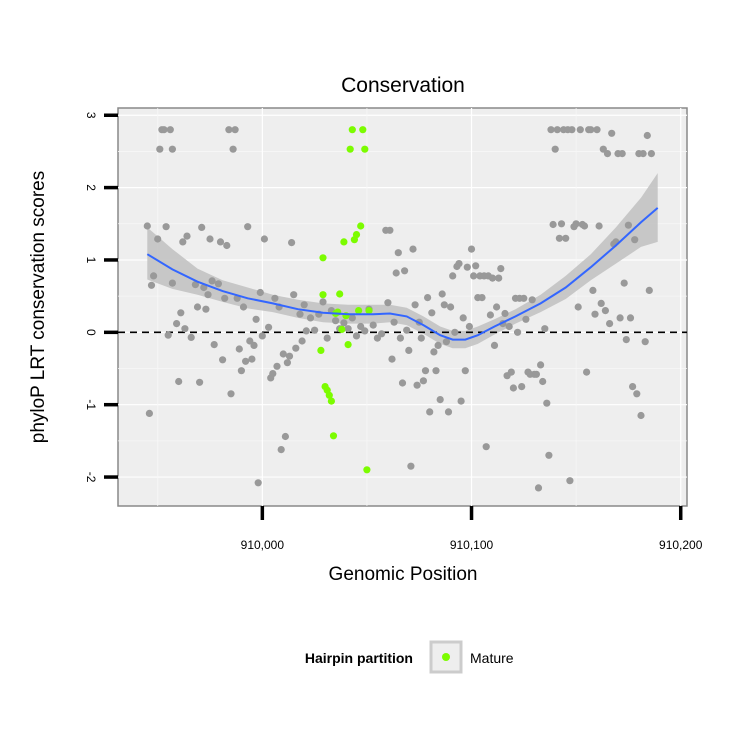 The width and height of the screenshot is (750, 750). What do you see at coordinates (91, 115) in the screenshot?
I see `y-tick-label: 3` at bounding box center [91, 115].